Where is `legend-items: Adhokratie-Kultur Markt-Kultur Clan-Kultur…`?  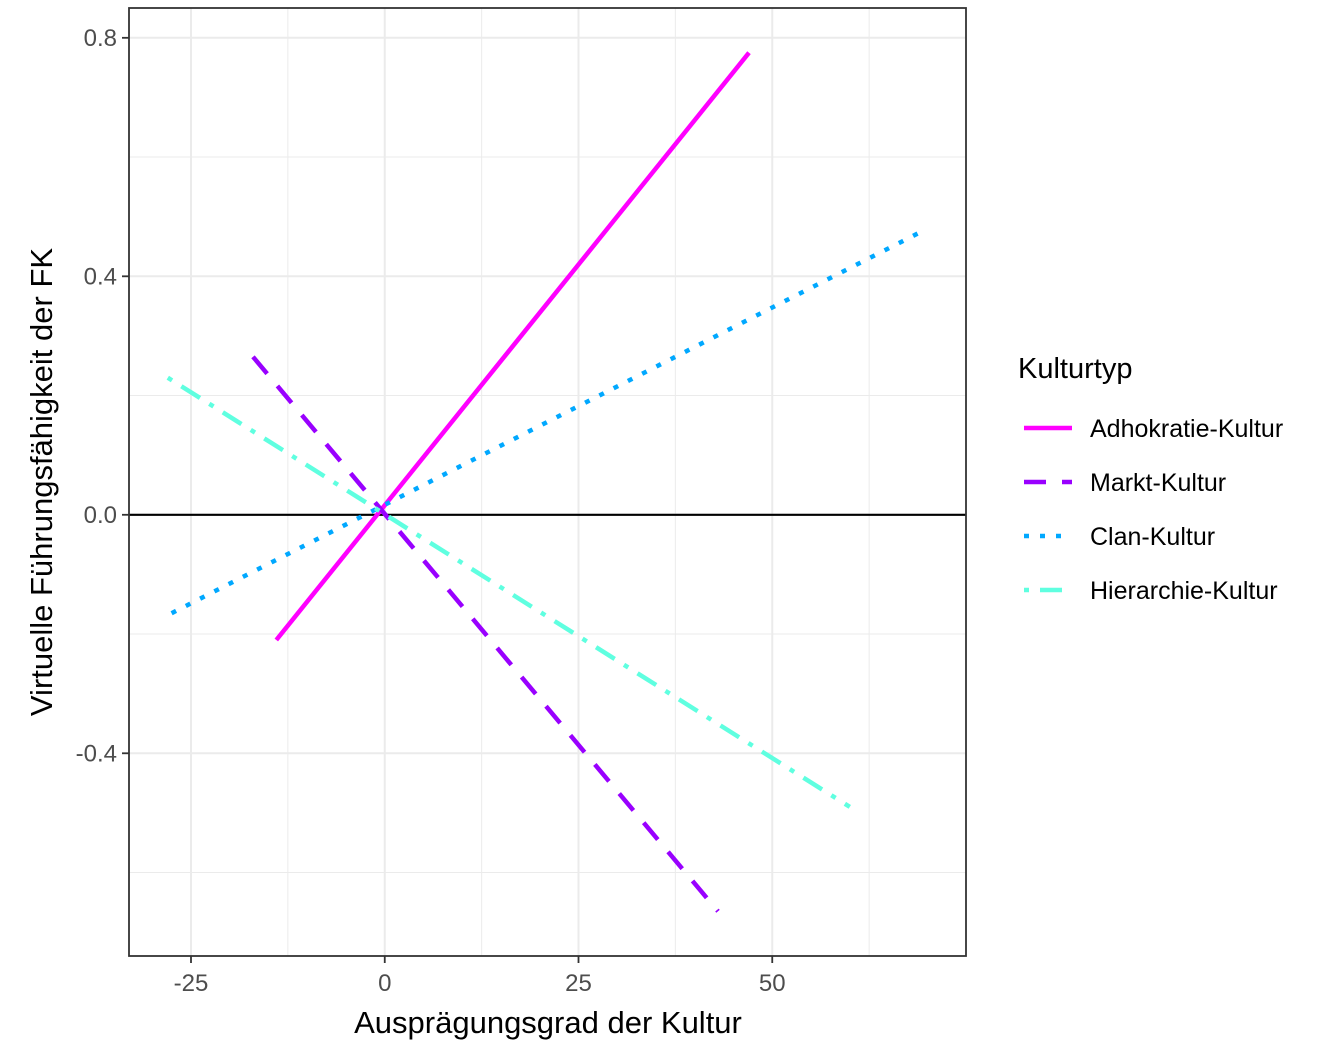
legend-items: Adhokratie-Kultur Markt-Kultur Clan-Kultur… is located at coordinates (1153, 510).